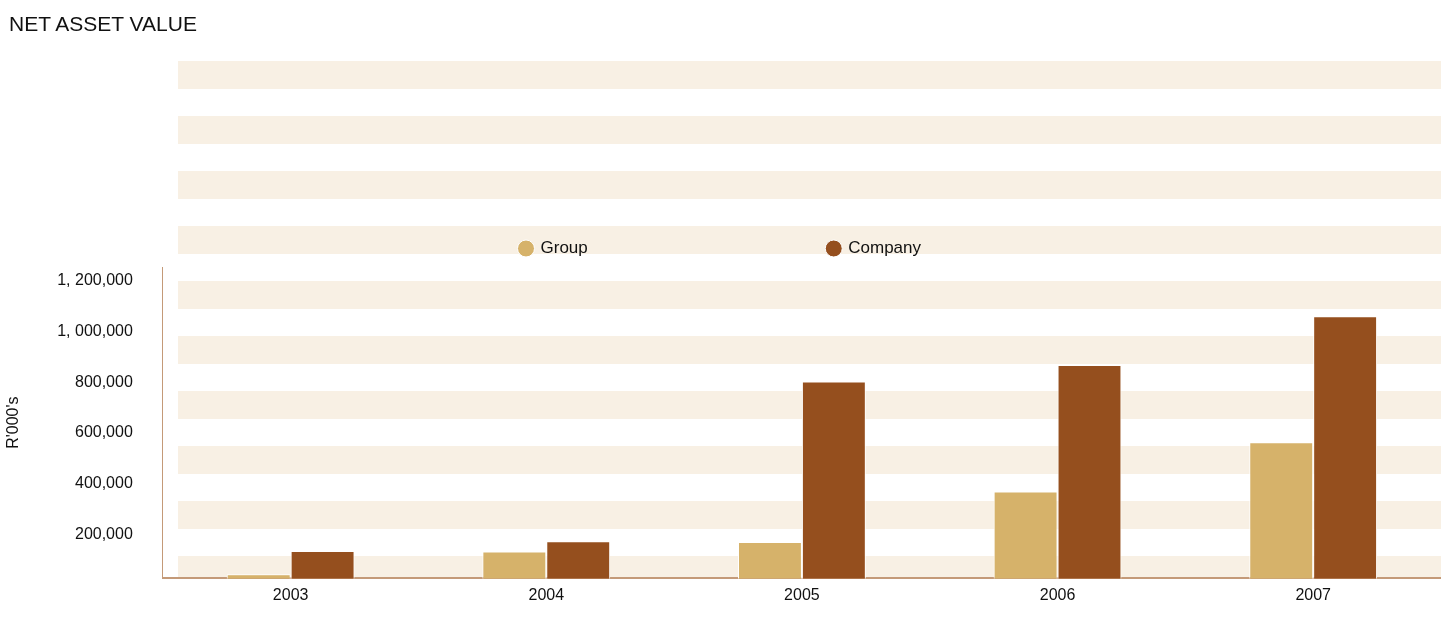 The width and height of the screenshot is (1441, 618). I want to click on legend-label: Company, so click(885, 248).